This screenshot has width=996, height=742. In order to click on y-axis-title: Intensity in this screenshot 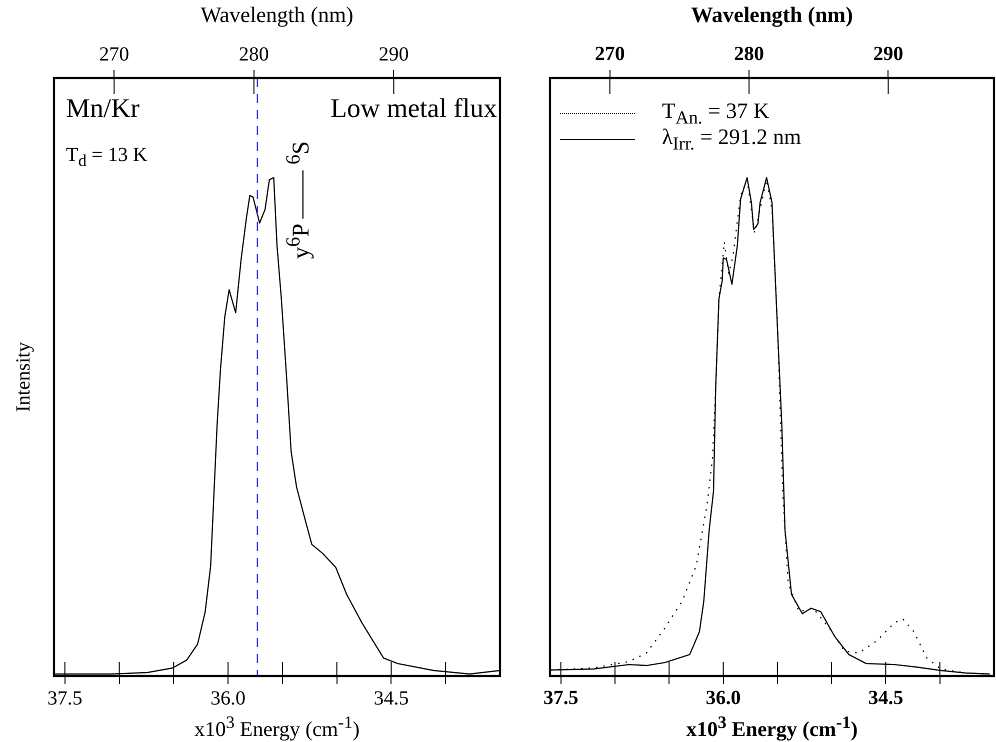, I will do `click(24, 377)`.